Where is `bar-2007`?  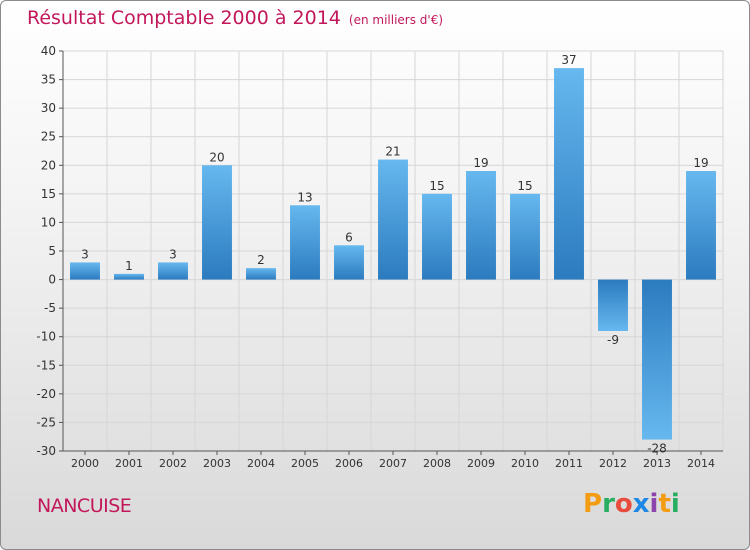 bar-2007 is located at coordinates (393, 219).